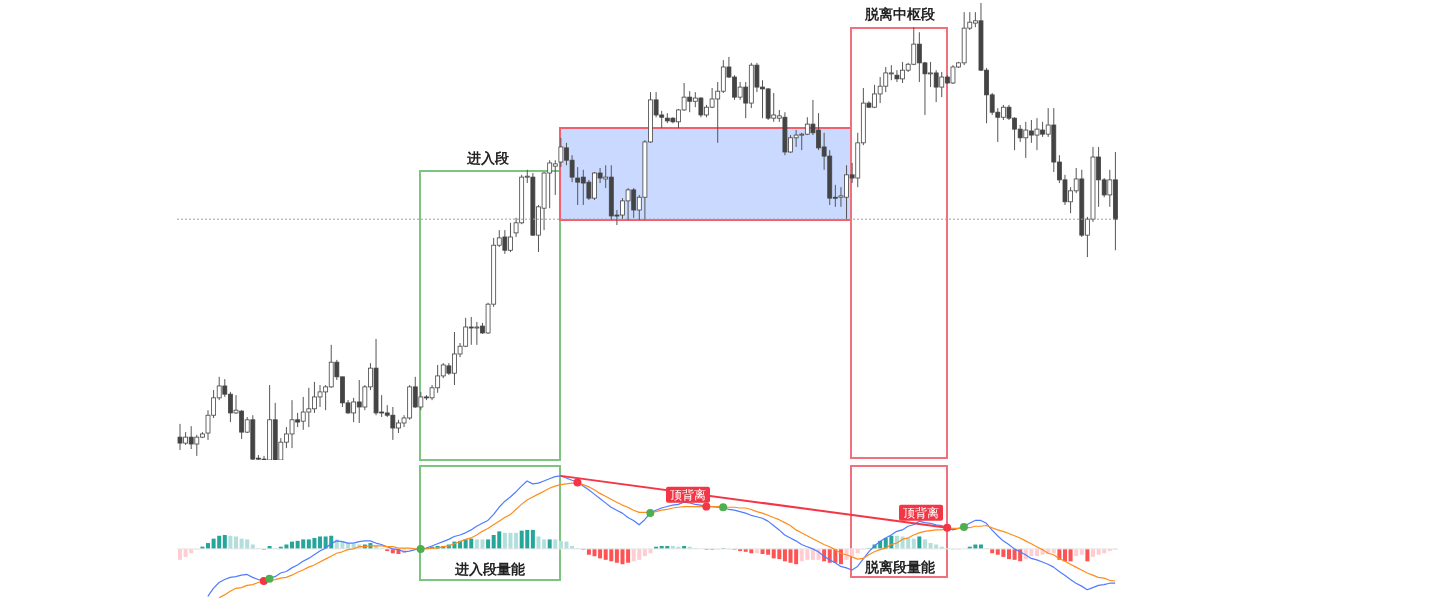 The height and width of the screenshot is (600, 1429). I want to click on annotation: 进入段量能, so click(490, 569).